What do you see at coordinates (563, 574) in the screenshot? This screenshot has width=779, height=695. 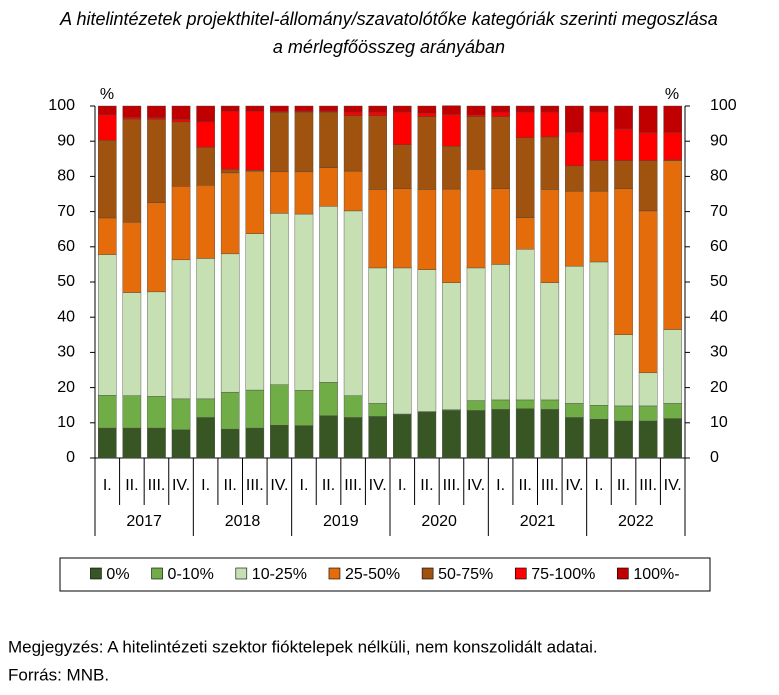 I see `legend-label: 75-100%` at bounding box center [563, 574].